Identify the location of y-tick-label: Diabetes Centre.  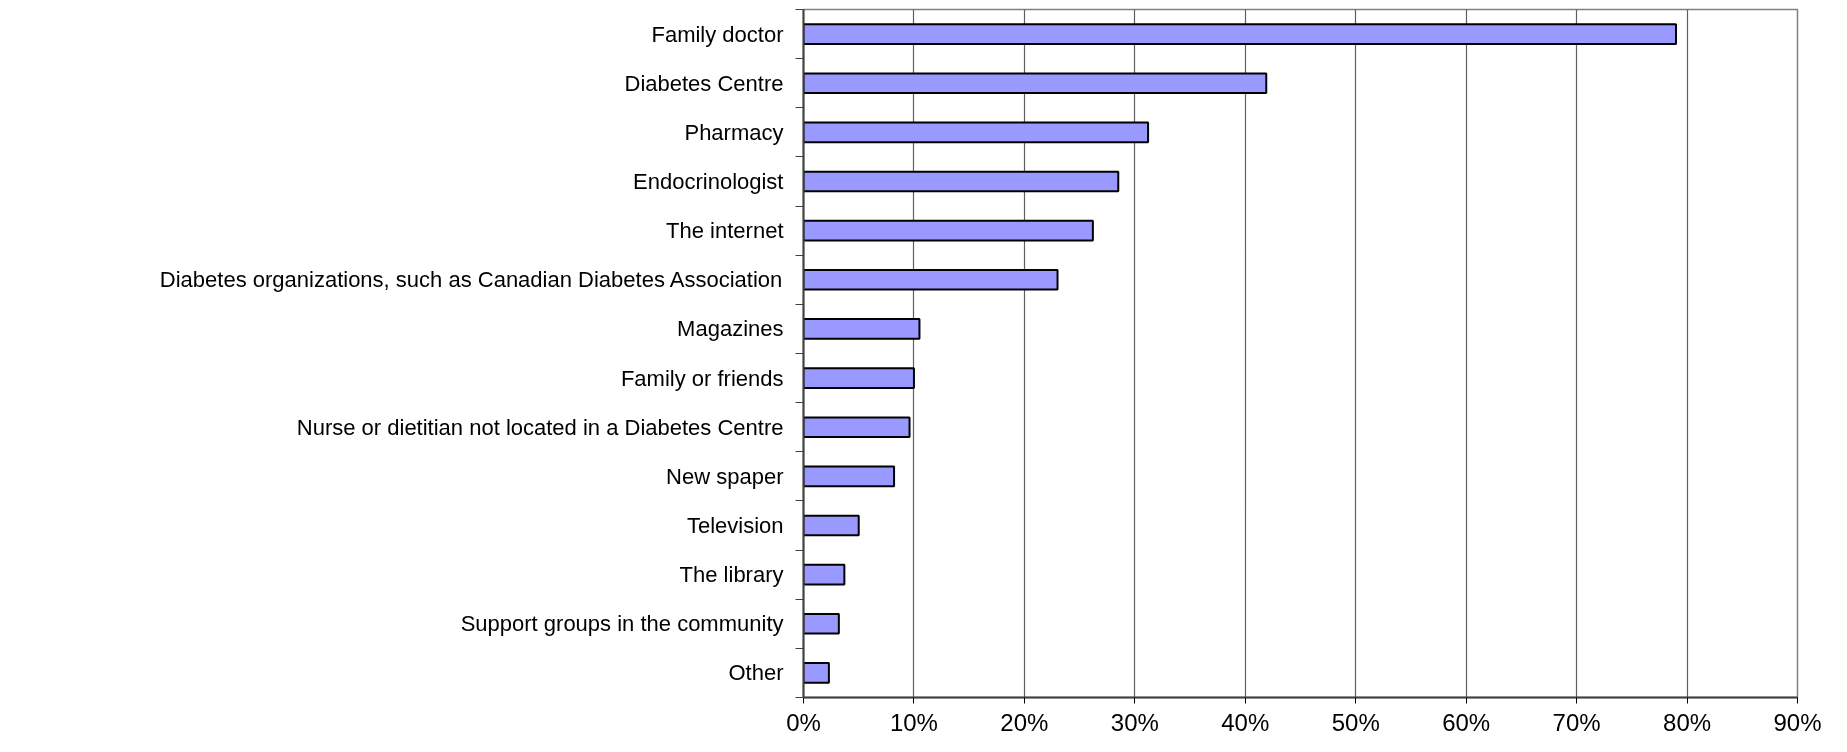
(704, 83).